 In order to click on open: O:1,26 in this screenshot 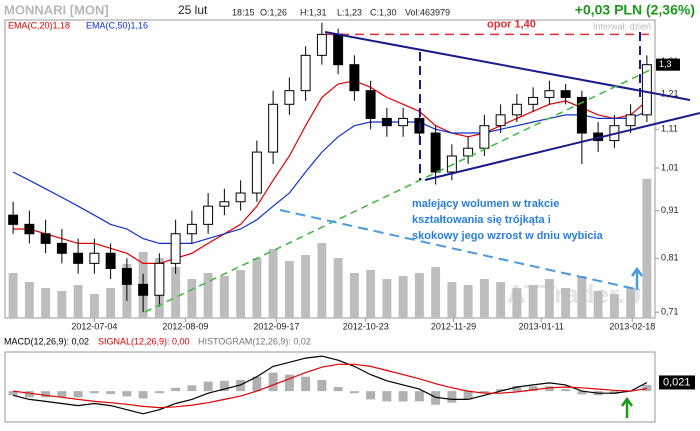, I will do `click(273, 12)`.